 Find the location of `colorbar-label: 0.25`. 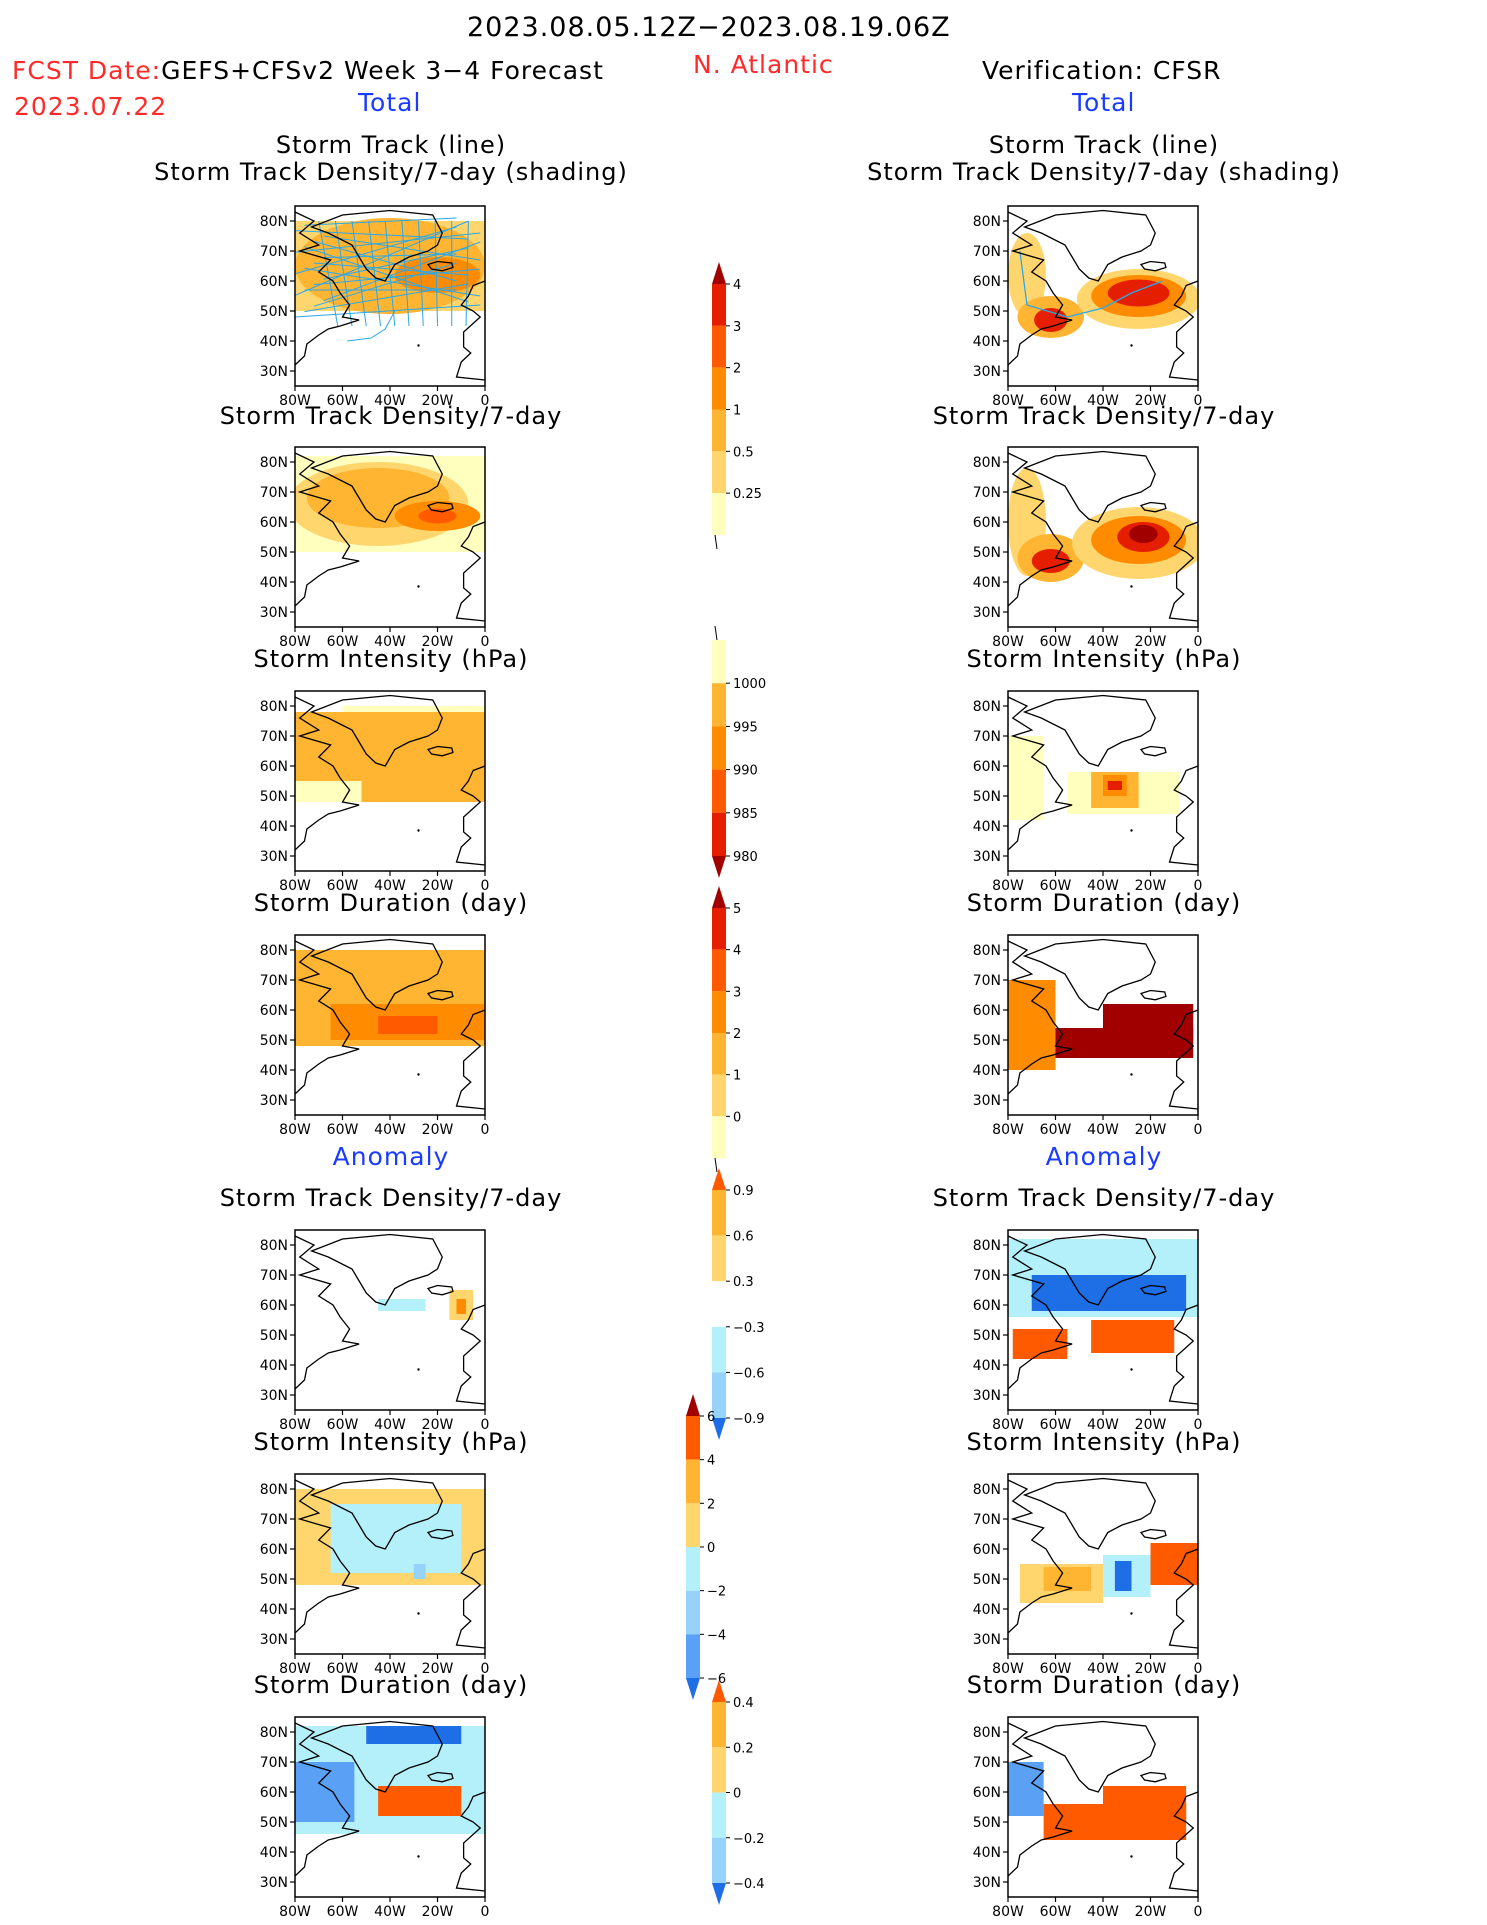

colorbar-label: 0.25 is located at coordinates (747, 494).